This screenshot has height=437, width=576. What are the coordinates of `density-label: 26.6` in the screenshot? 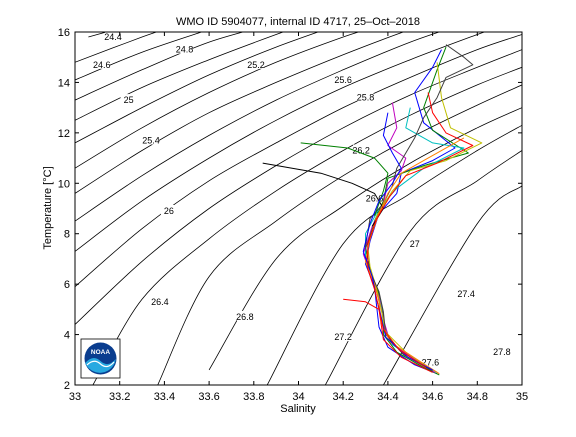 It's located at (375, 198).